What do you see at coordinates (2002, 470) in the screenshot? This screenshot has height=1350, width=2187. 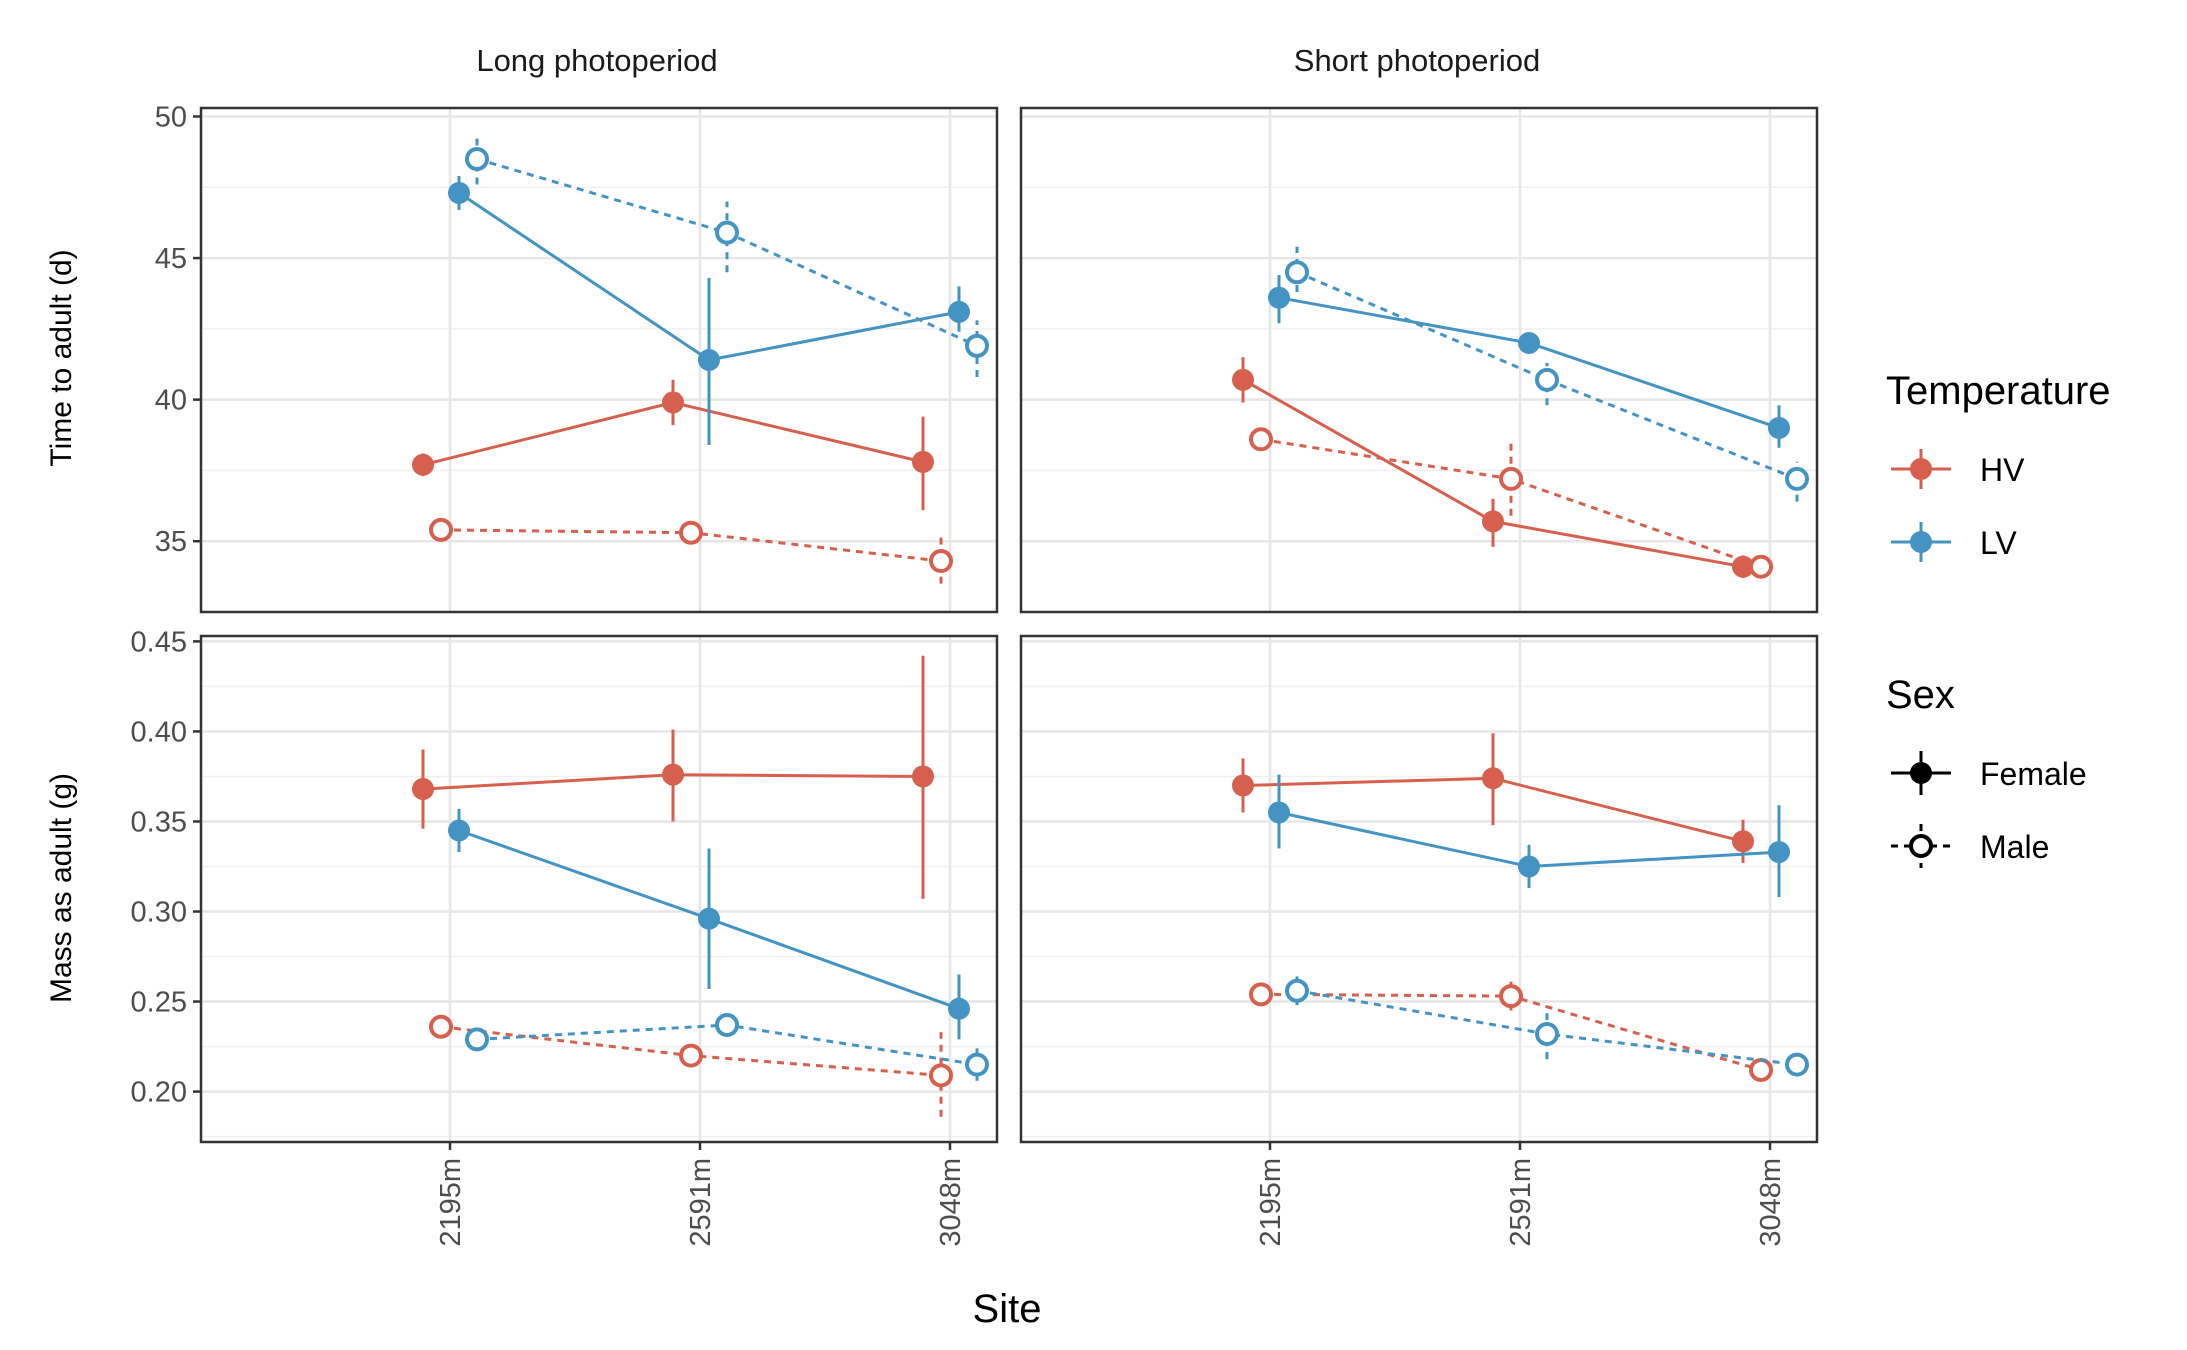 I see `legend-label-hv: HV` at bounding box center [2002, 470].